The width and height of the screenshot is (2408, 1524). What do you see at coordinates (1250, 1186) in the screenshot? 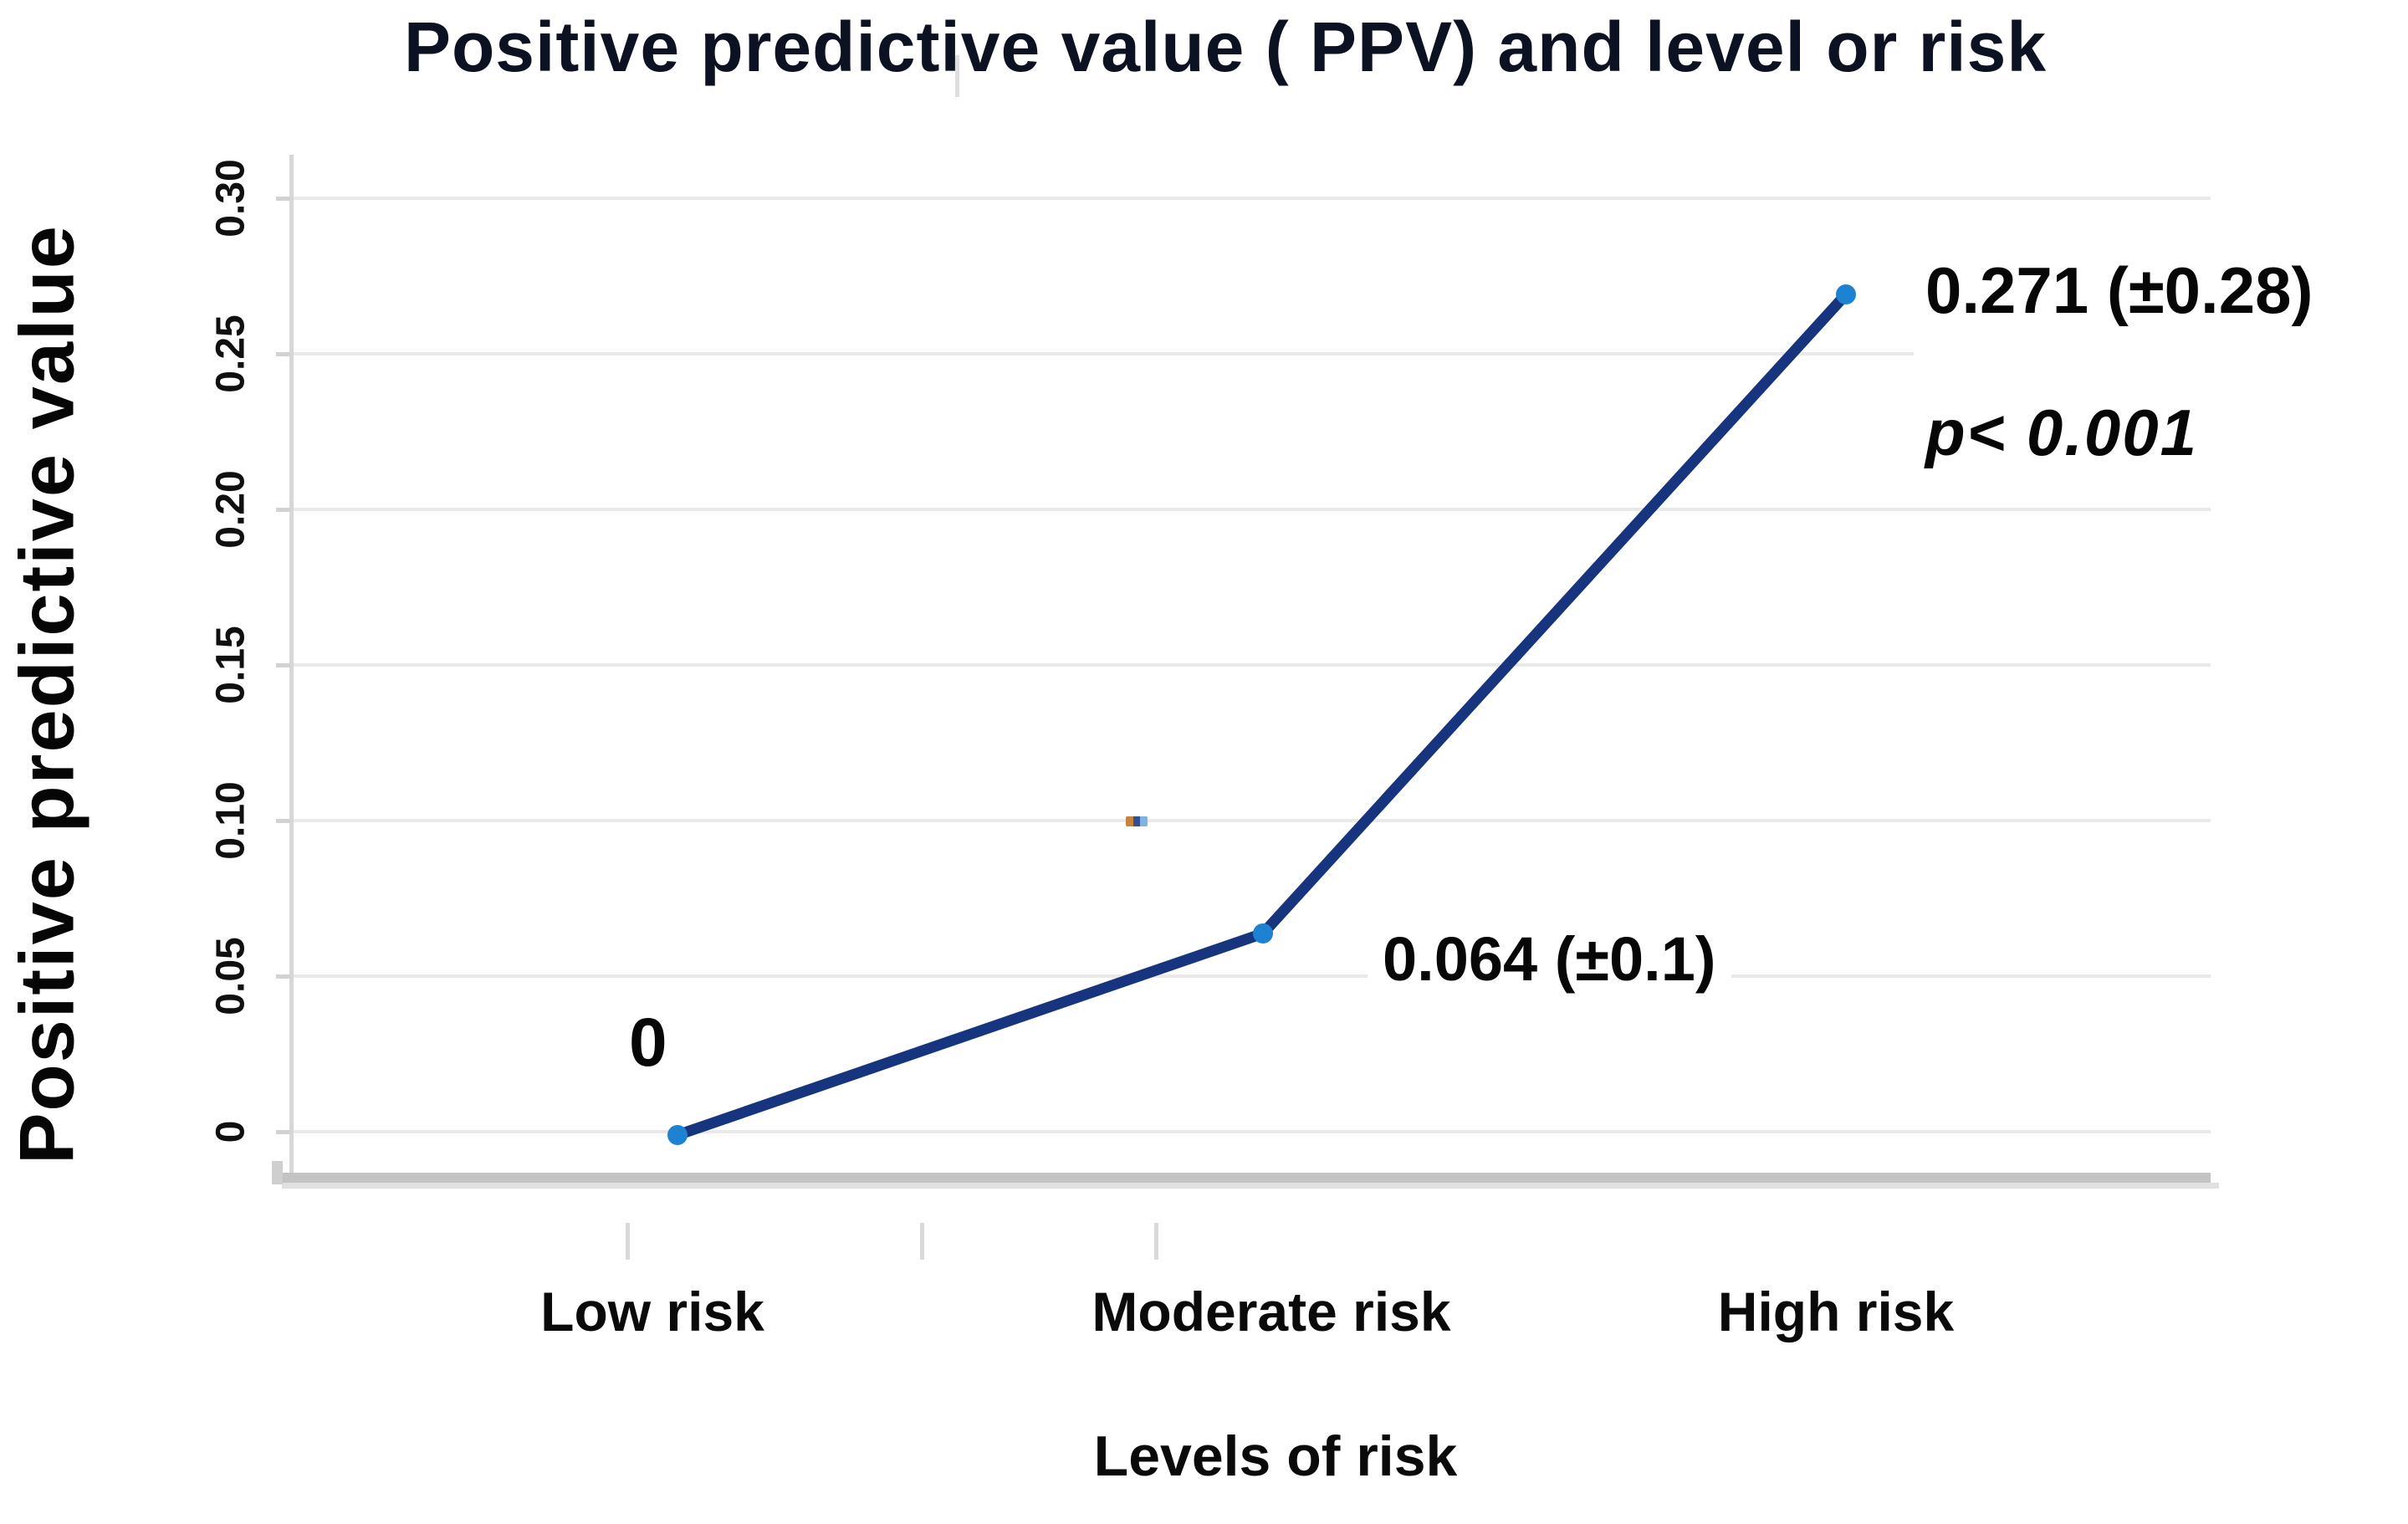
I see `x-axis-shadow` at bounding box center [1250, 1186].